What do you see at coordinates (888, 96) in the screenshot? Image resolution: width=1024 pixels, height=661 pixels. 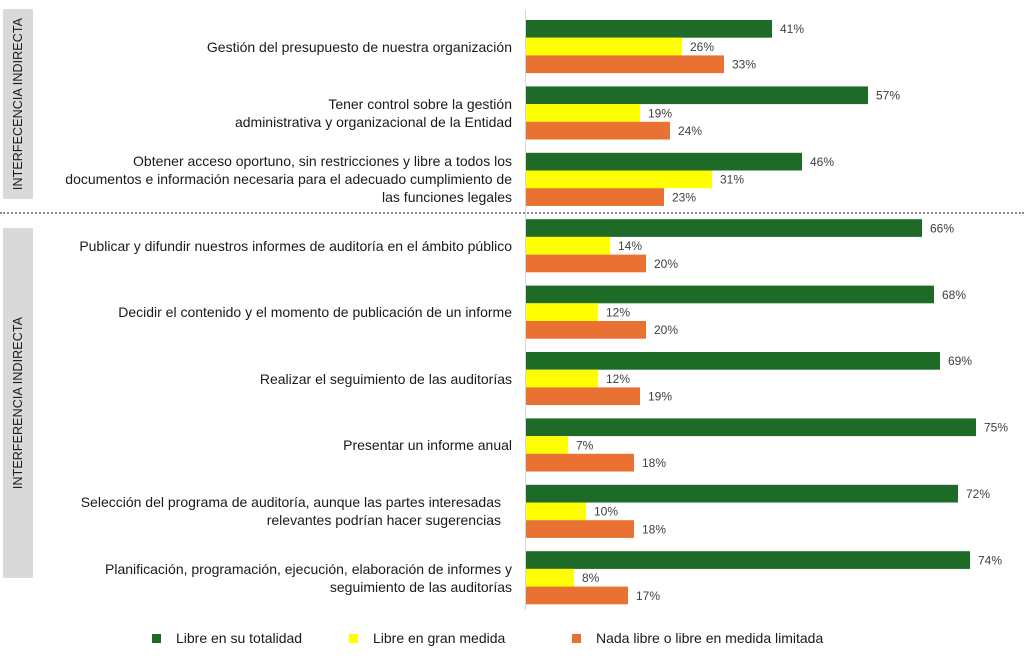 I see `data-label-totalidad: 57%` at bounding box center [888, 96].